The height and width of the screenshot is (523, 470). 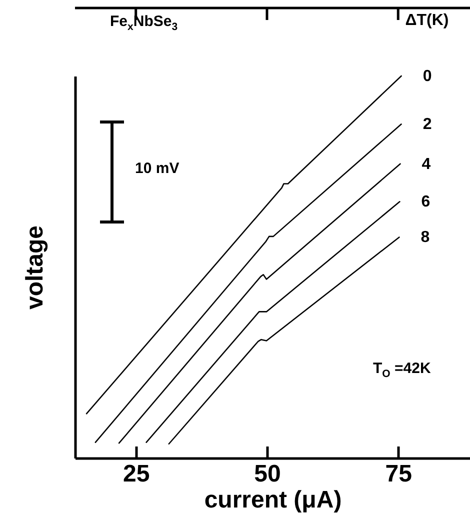 What do you see at coordinates (427, 76) in the screenshot?
I see `series-label: 0` at bounding box center [427, 76].